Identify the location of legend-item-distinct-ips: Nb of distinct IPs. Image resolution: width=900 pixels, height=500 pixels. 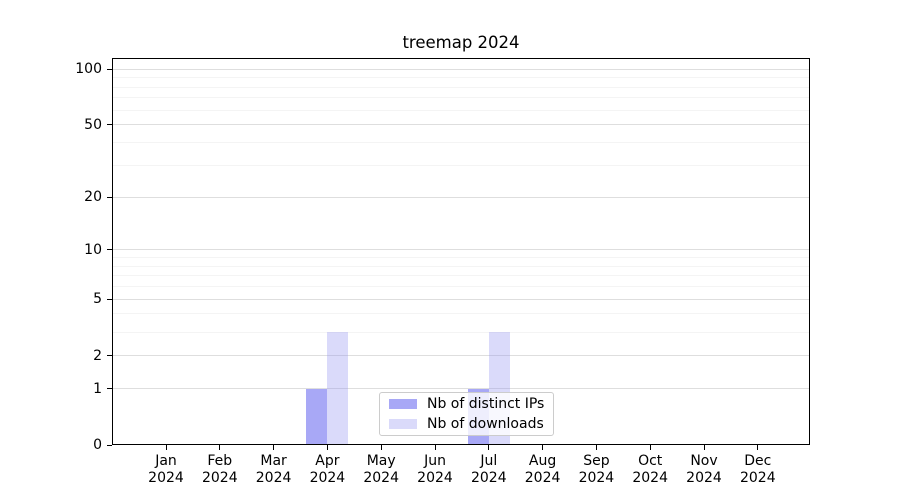
(466, 404).